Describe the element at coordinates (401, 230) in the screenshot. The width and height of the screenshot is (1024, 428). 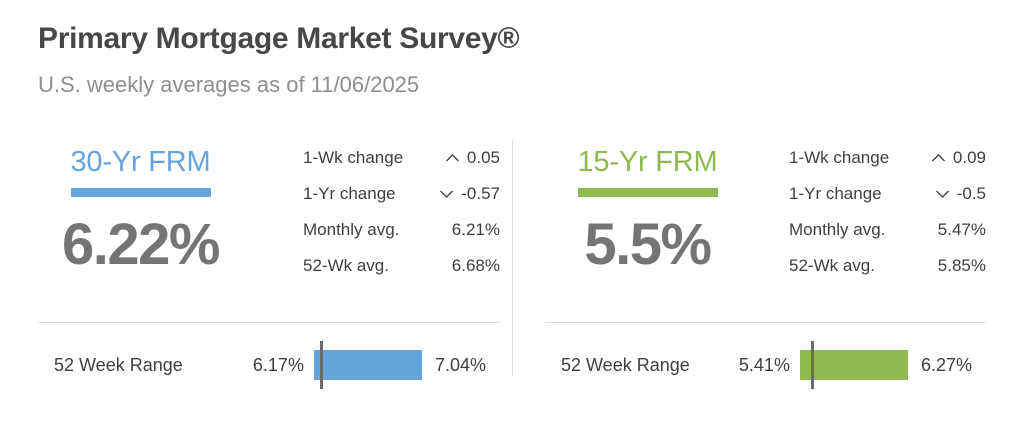
I see `stat-row: Monthly avg. 6.21%` at that location.